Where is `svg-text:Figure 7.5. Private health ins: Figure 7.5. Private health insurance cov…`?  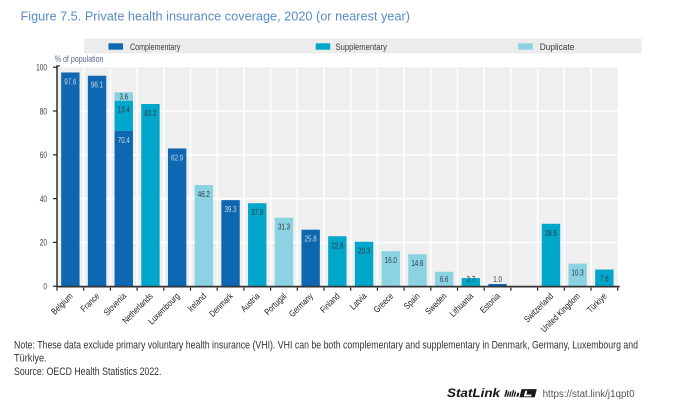
svg-text:Figure 7.5. Private health ins: Figure 7.5. Private health insurance cov… is located at coordinates (216, 15).